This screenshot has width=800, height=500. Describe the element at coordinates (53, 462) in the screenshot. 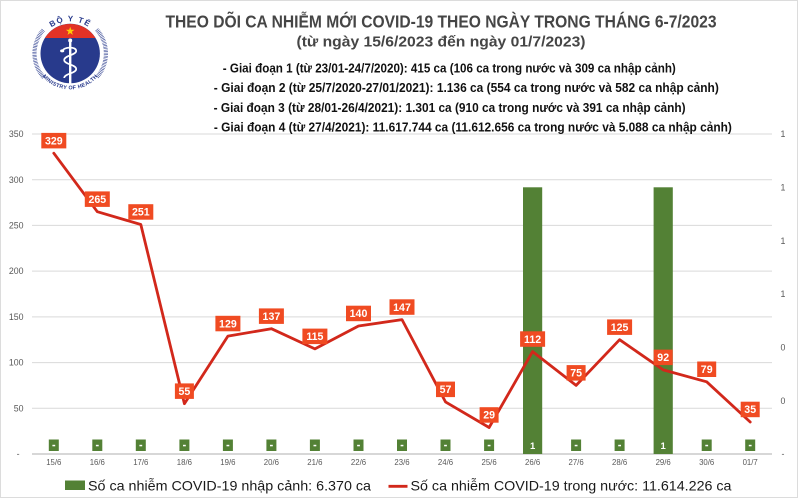

I see `svg-text: 15/6` at that location.